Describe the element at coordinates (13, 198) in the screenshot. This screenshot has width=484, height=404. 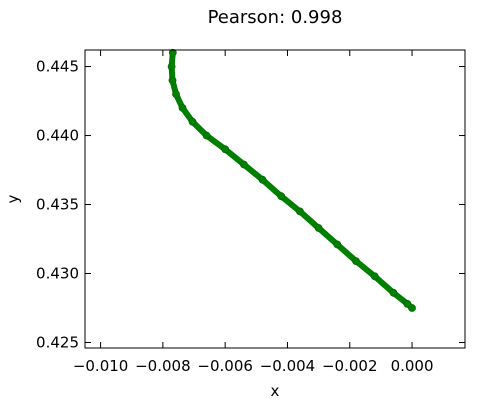
I see `y-axis-label: y` at that location.